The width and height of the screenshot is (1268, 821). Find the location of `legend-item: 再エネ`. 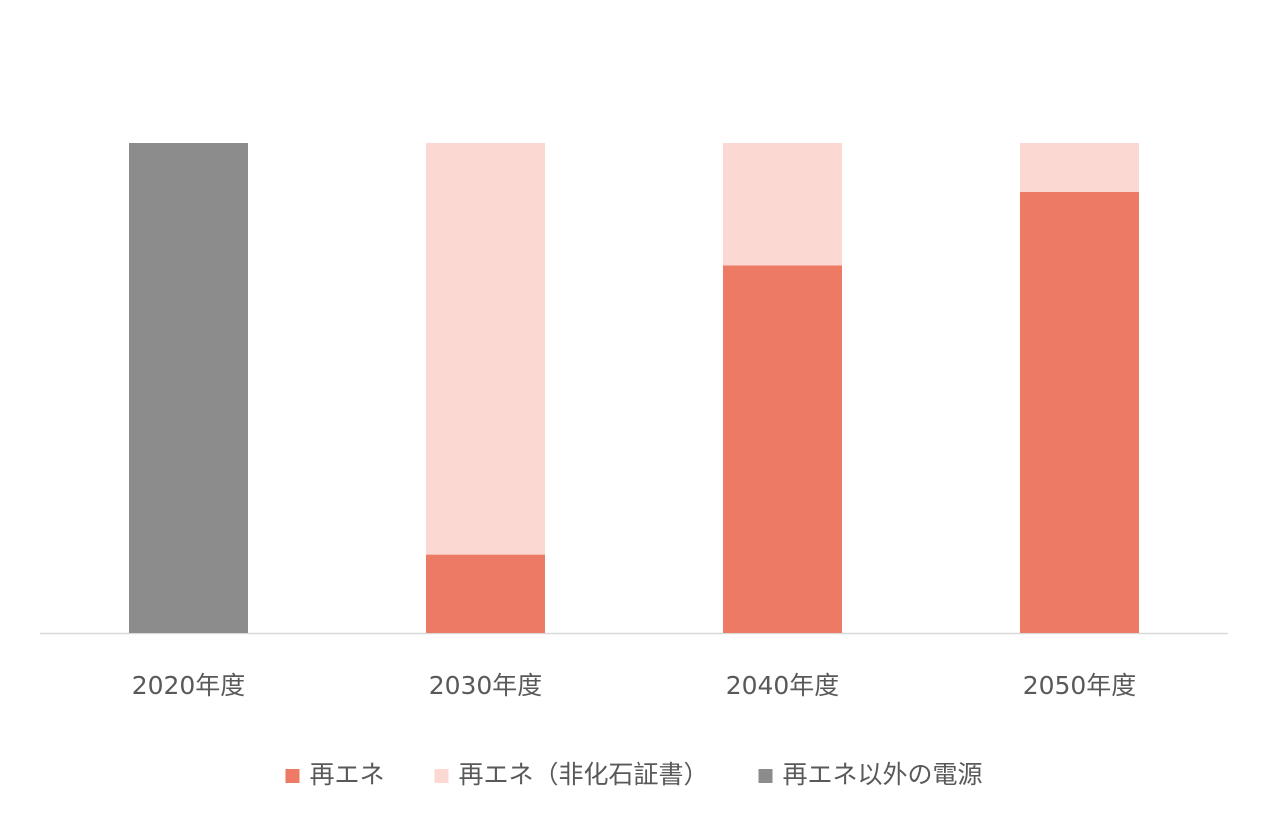

legend-item: 再エネ is located at coordinates (334, 774).